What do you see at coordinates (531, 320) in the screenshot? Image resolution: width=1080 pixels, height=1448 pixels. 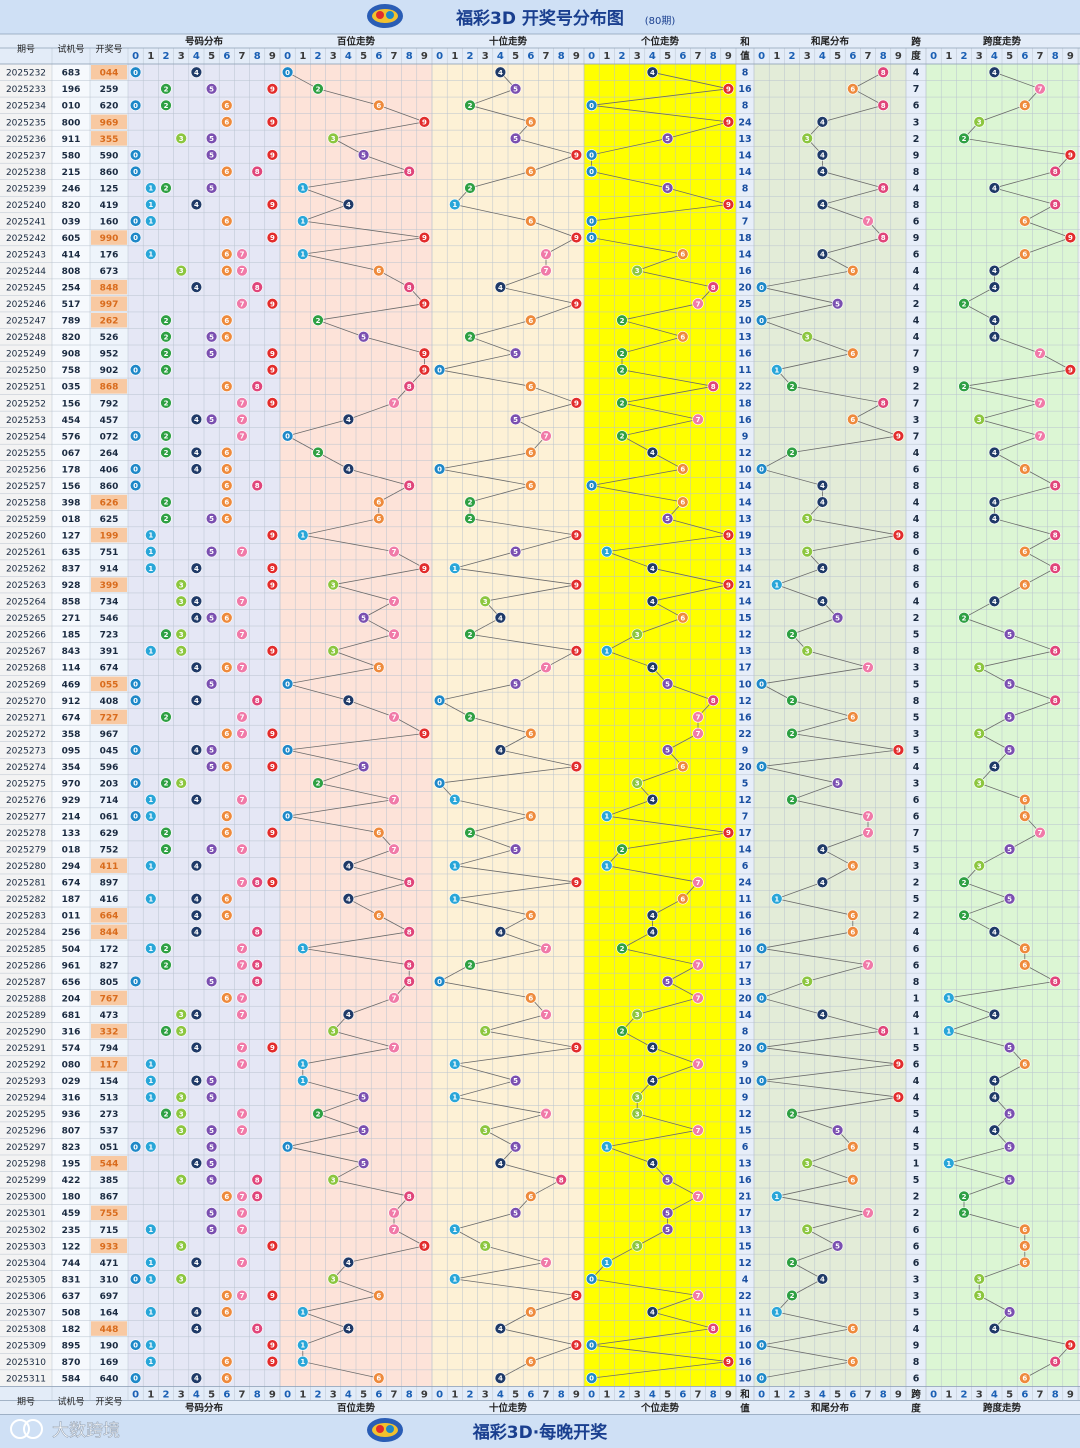 I see `shi-ball: 6` at bounding box center [531, 320].